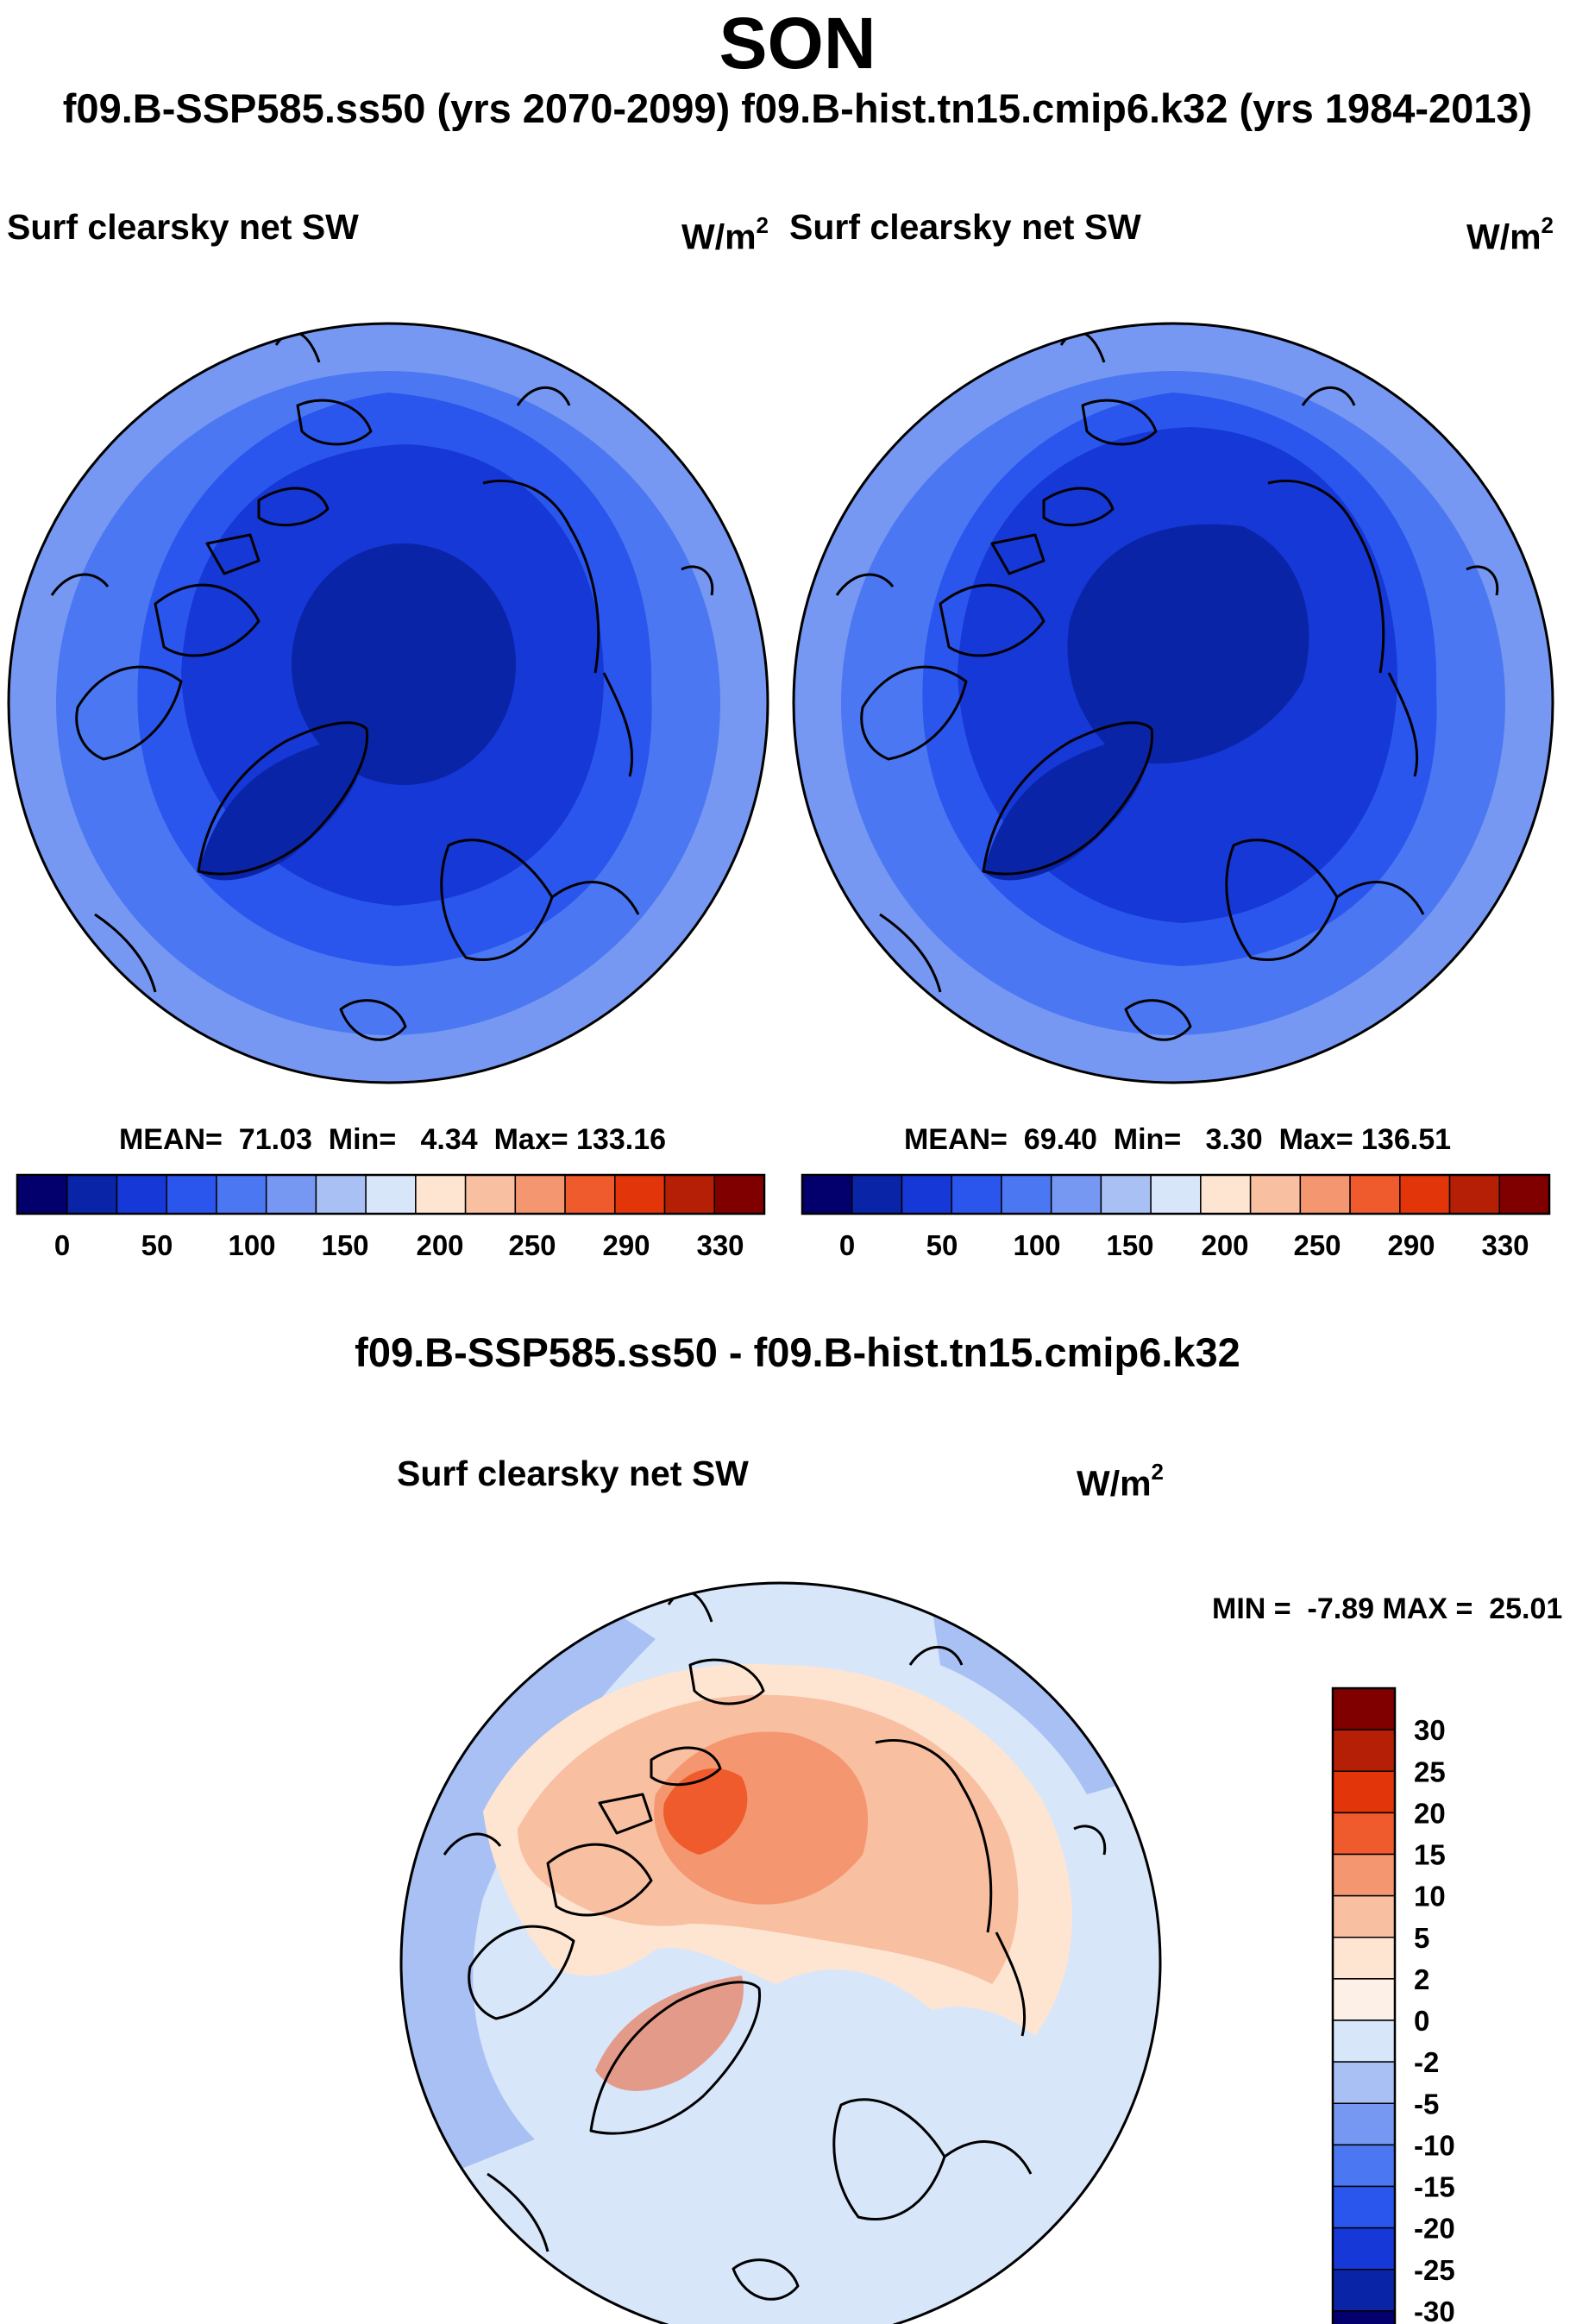 Image resolution: width=1595 pixels, height=2324 pixels. Describe the element at coordinates (391, 1217) in the screenshot. I see `colorbar-panel-1: 0 50 100 150 200 250 290 330` at that location.